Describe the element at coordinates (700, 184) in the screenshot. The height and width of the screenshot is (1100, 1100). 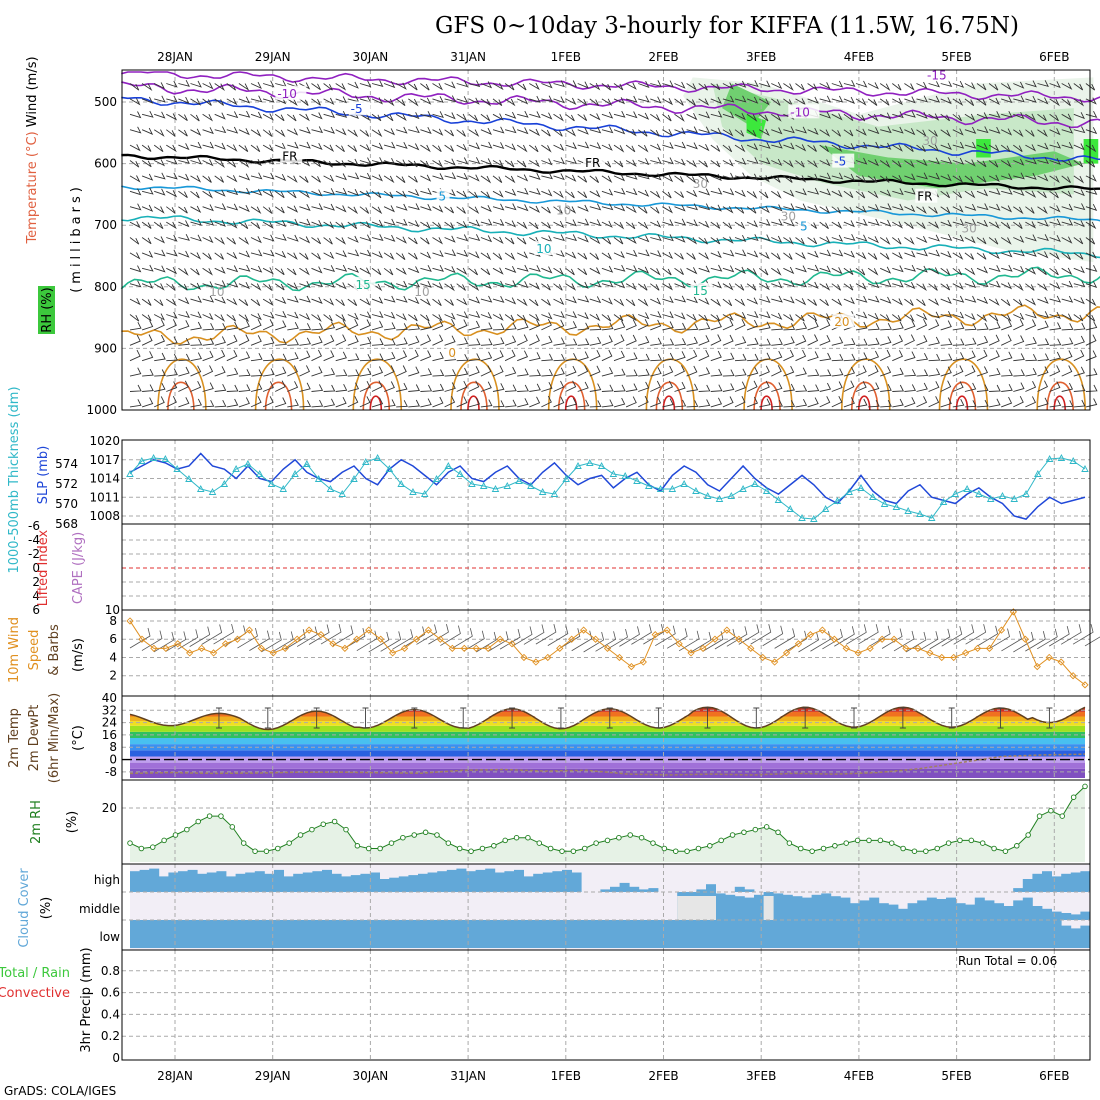
I see `rh-contour-label: 30` at that location.